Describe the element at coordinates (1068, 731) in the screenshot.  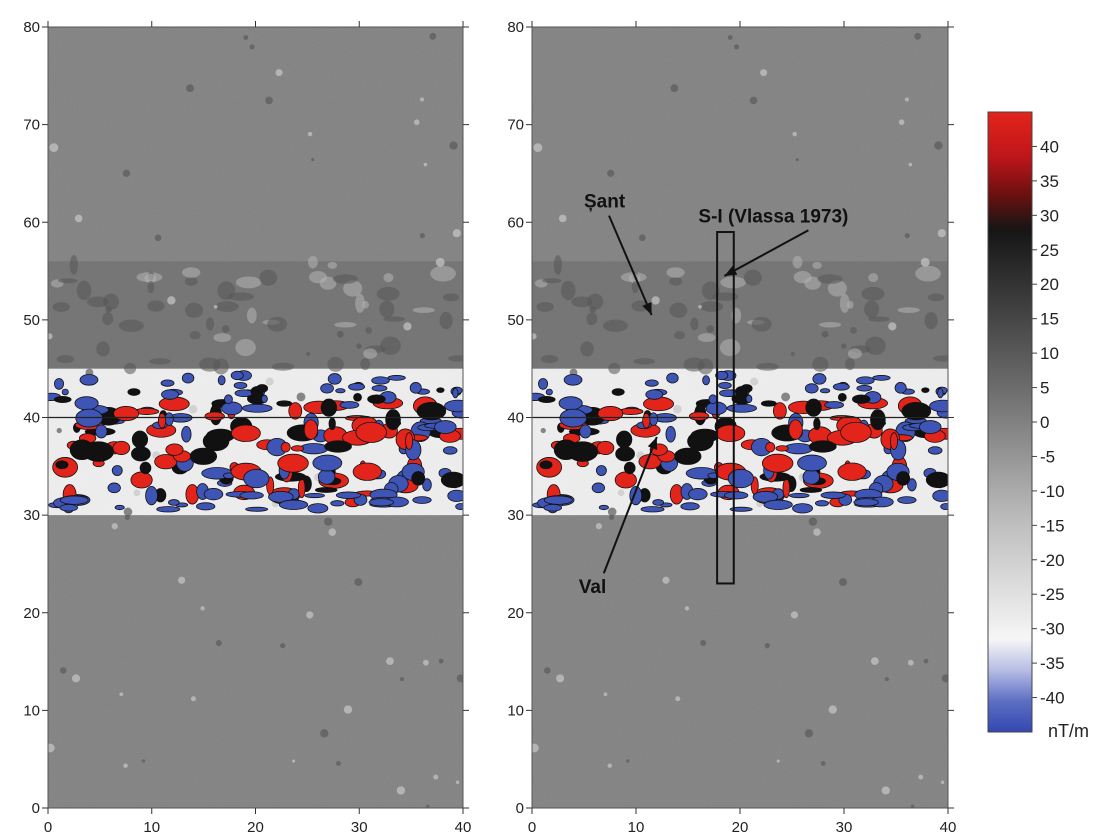
I see `colorbar-unit: nT/m` at that location.